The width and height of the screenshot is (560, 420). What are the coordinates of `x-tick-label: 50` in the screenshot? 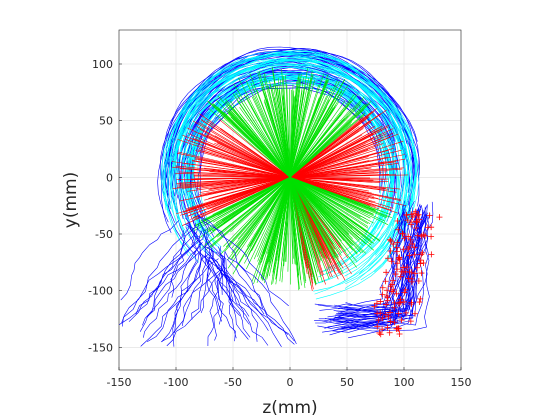 It's located at (347, 382).